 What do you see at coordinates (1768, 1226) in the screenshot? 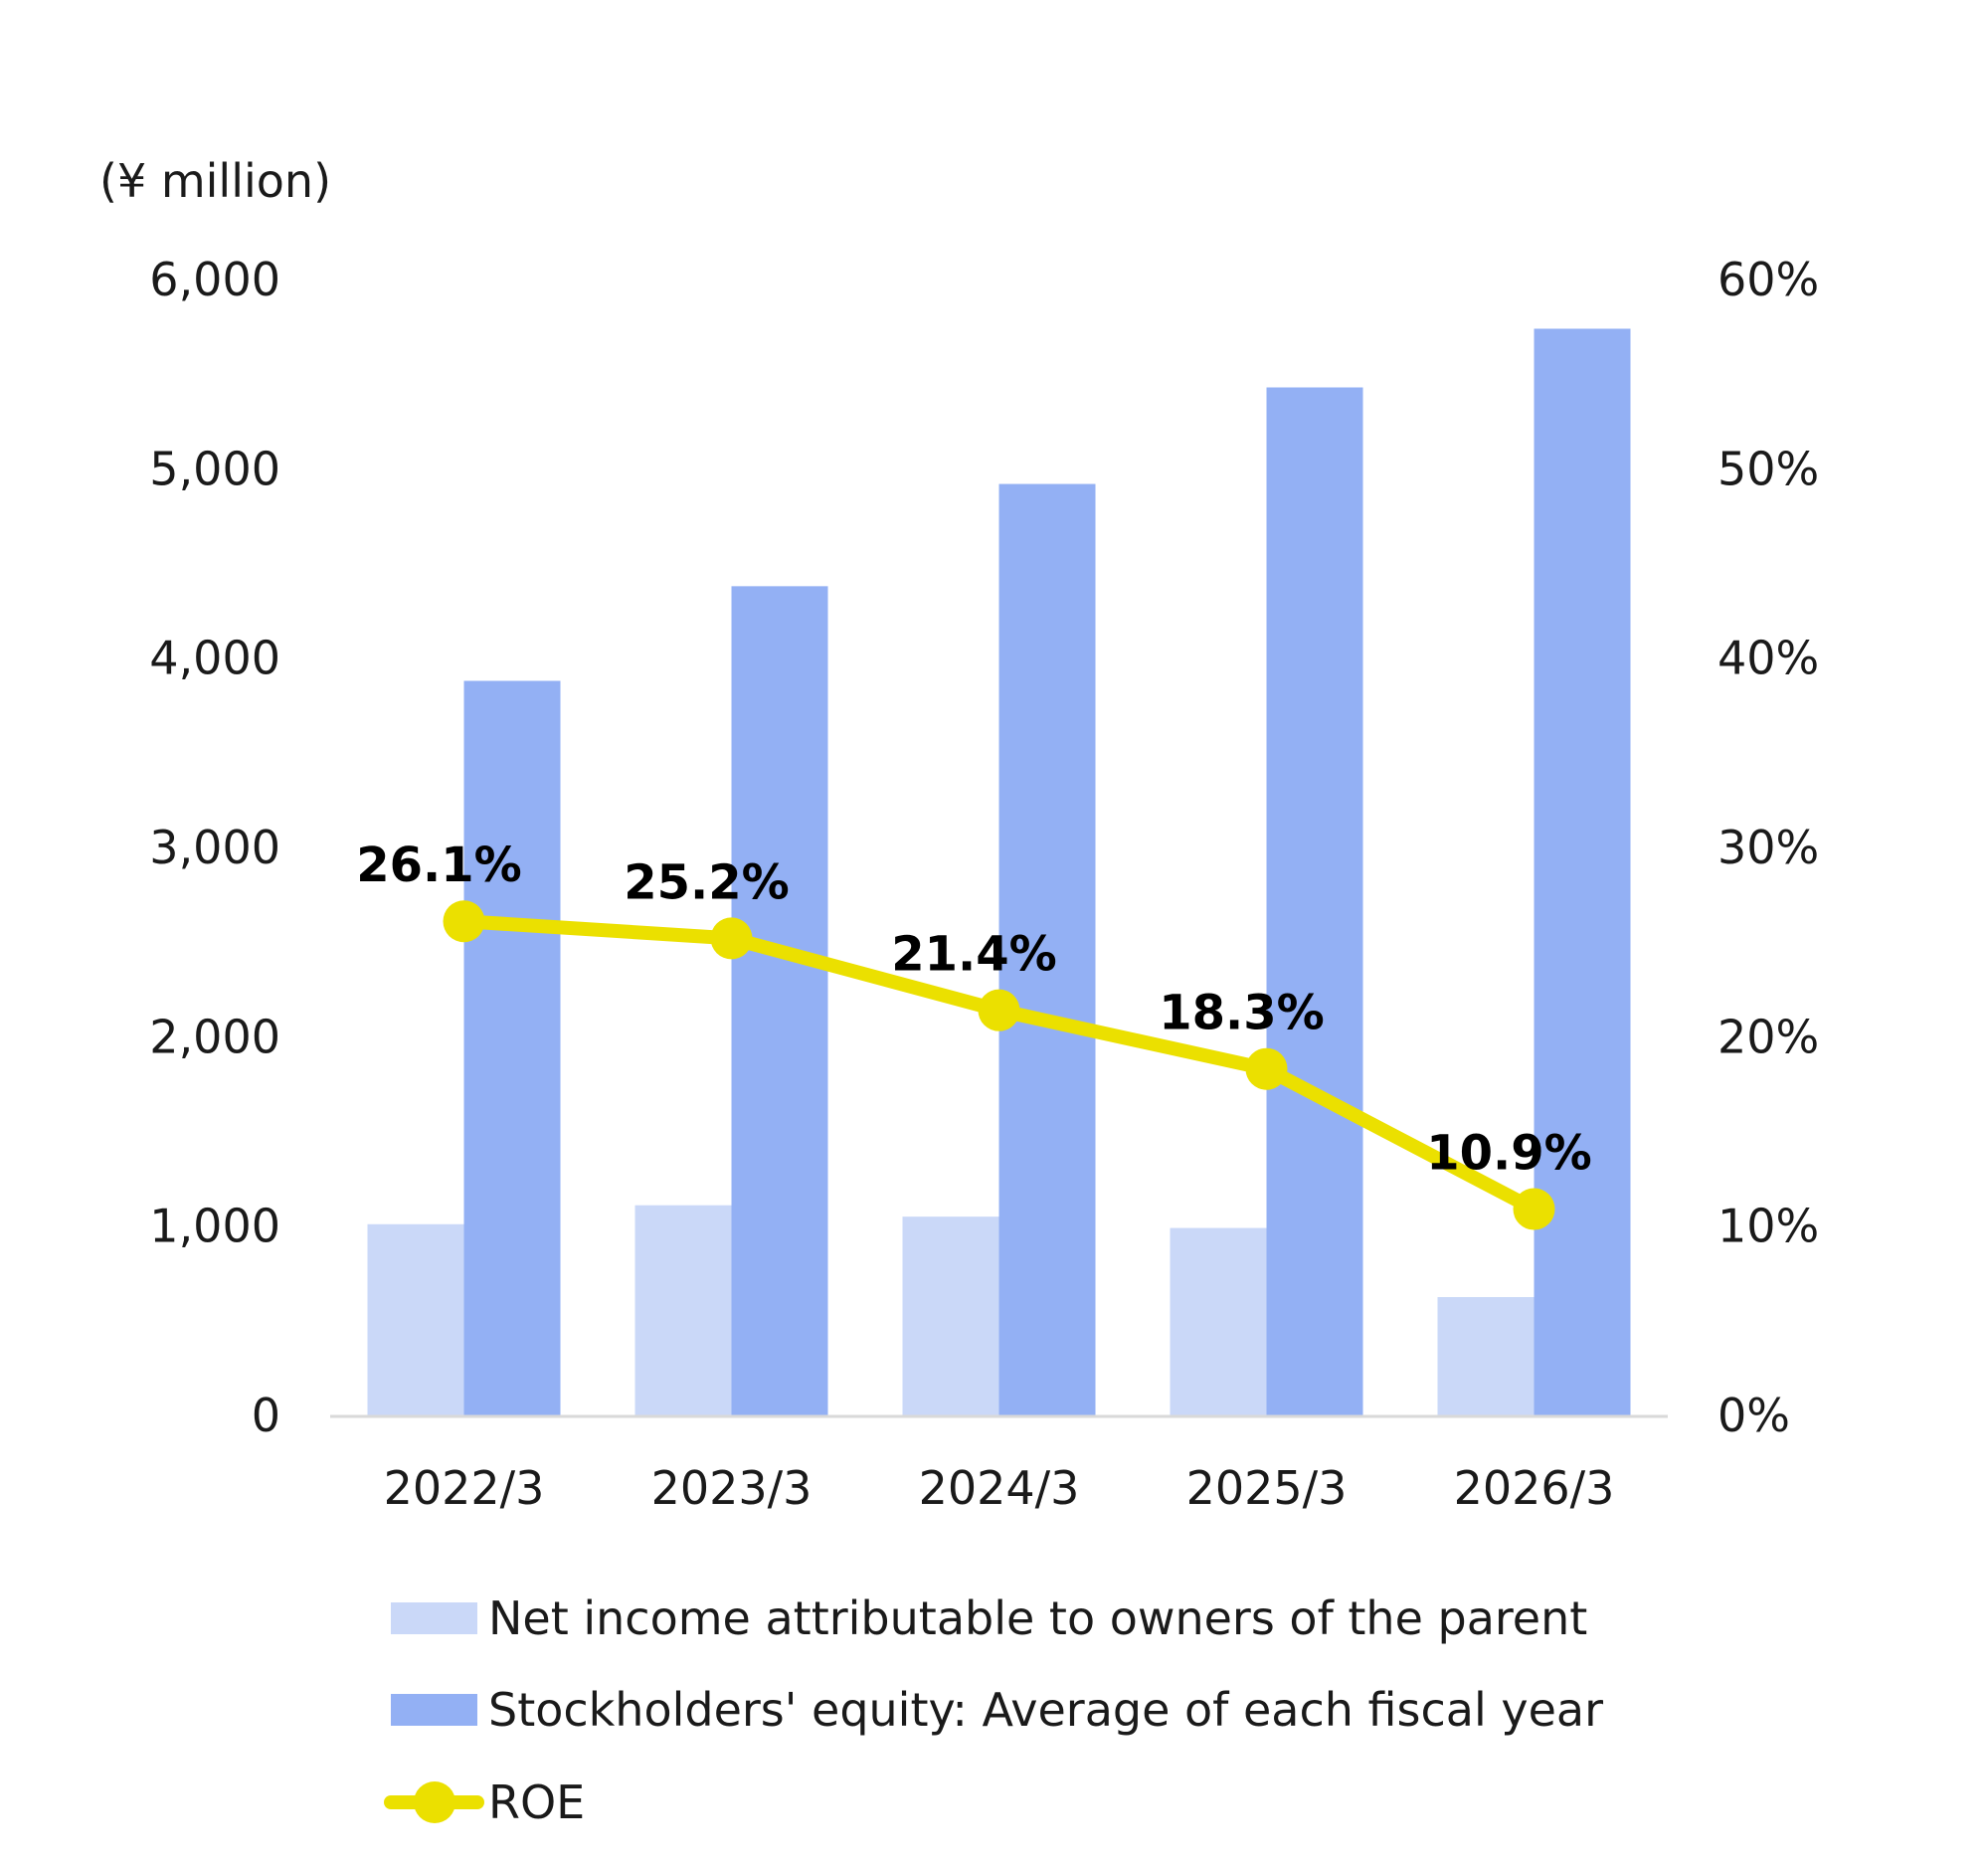
I see `right-tick-label: 10%` at bounding box center [1768, 1226].